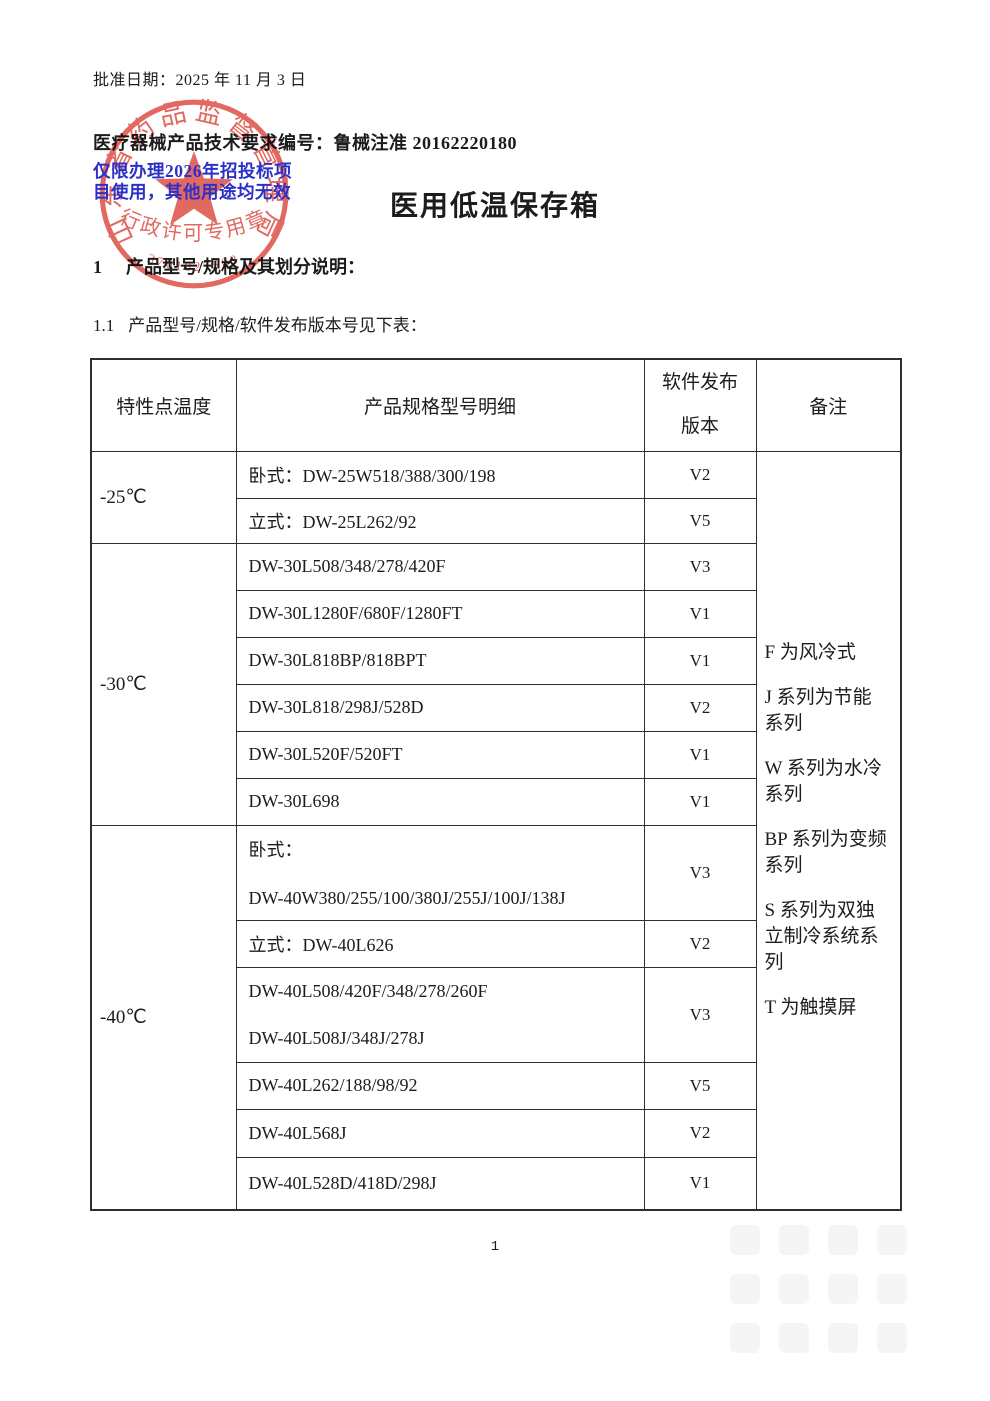 The width and height of the screenshot is (990, 1401). I want to click on usage-restriction-line2: 目使用，其他用途均无效, so click(192, 192).